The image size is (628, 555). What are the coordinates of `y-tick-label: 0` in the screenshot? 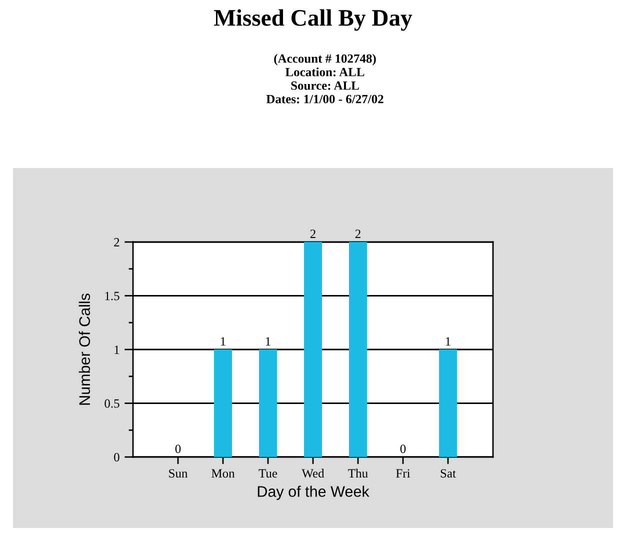 It's located at (117, 457).